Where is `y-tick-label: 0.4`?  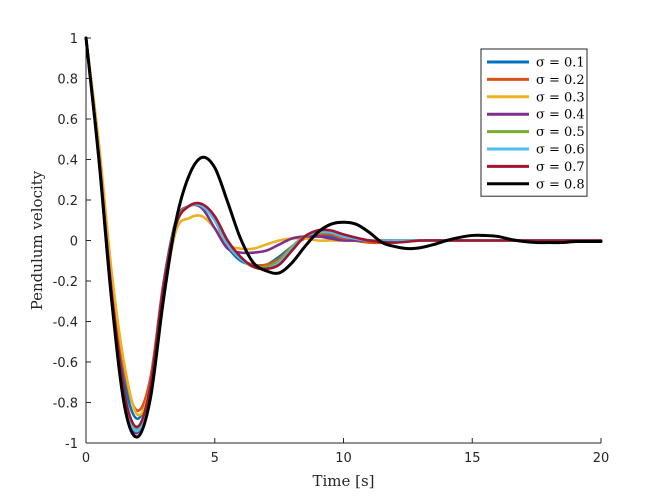 y-tick-label: 0.4 is located at coordinates (67, 161).